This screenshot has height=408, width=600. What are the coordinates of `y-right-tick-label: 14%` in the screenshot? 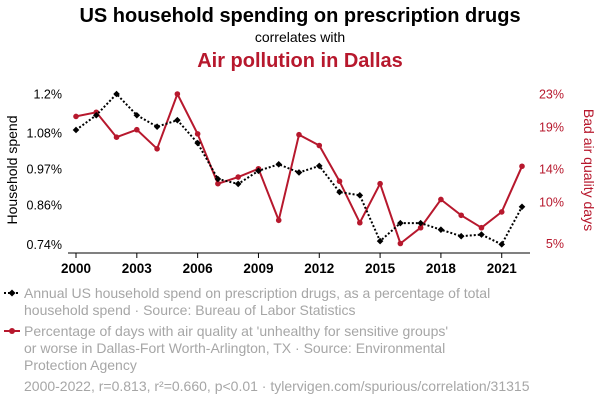 It's located at (551, 169).